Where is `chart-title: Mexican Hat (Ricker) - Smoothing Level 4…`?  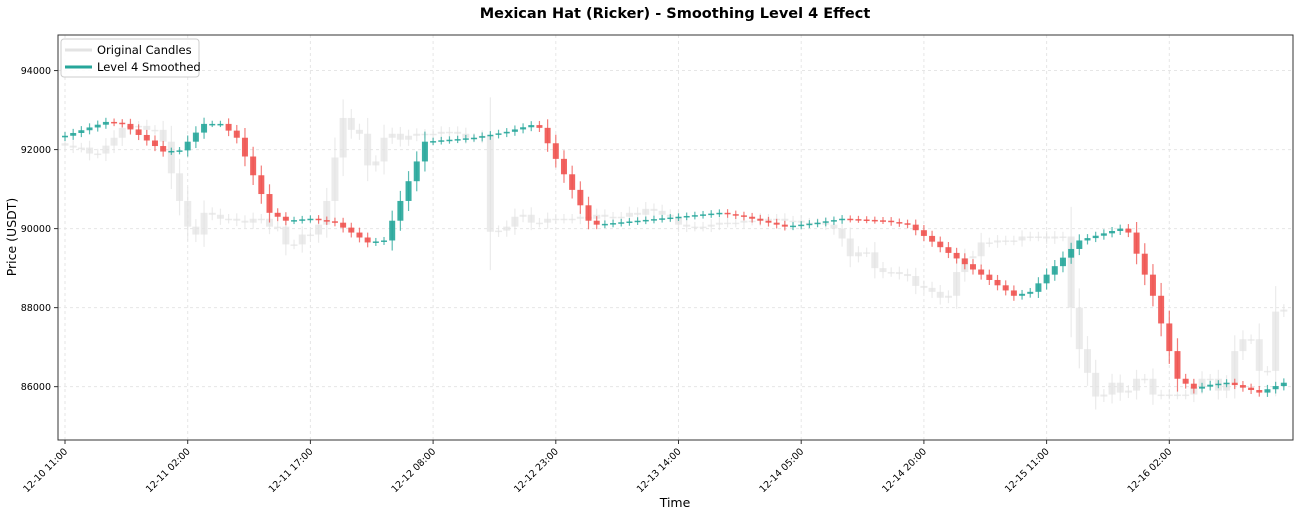 chart-title: Mexican Hat (Ricker) - Smoothing Level 4… is located at coordinates (675, 14).